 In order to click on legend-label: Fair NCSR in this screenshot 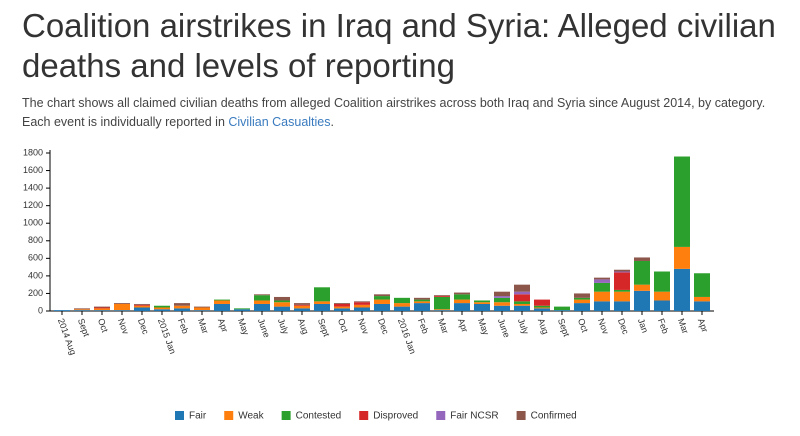, I will do `click(474, 416)`.